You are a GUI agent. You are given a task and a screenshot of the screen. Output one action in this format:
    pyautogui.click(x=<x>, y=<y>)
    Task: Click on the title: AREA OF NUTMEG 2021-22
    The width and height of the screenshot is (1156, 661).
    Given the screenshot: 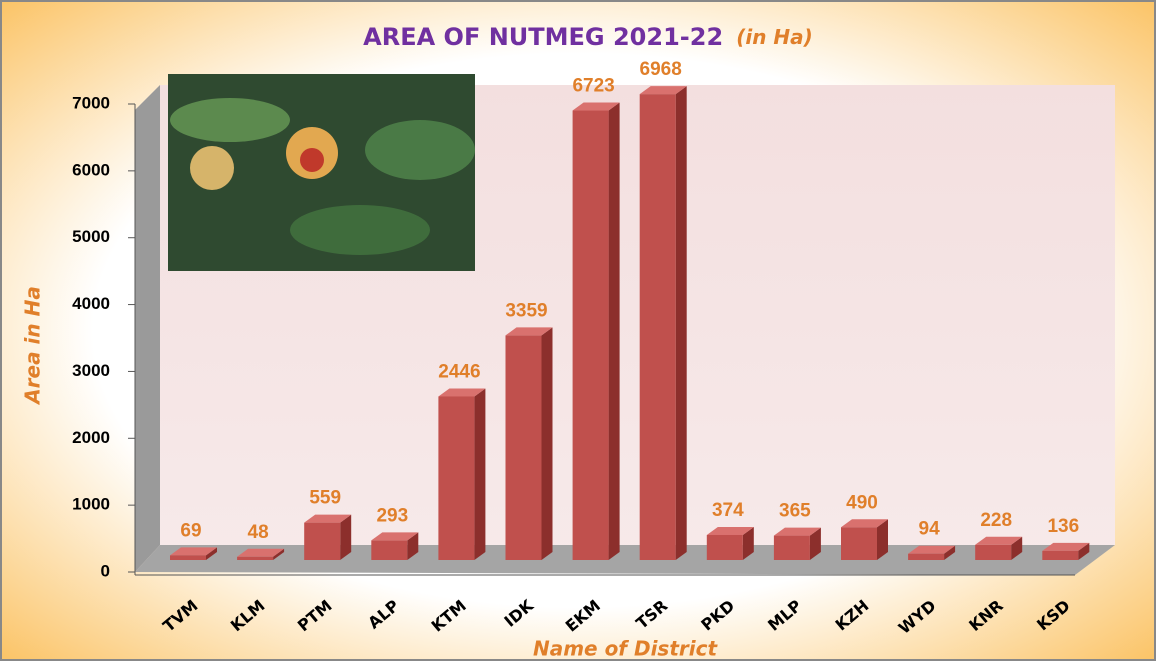 What is the action you would take?
    pyautogui.click(x=543, y=37)
    